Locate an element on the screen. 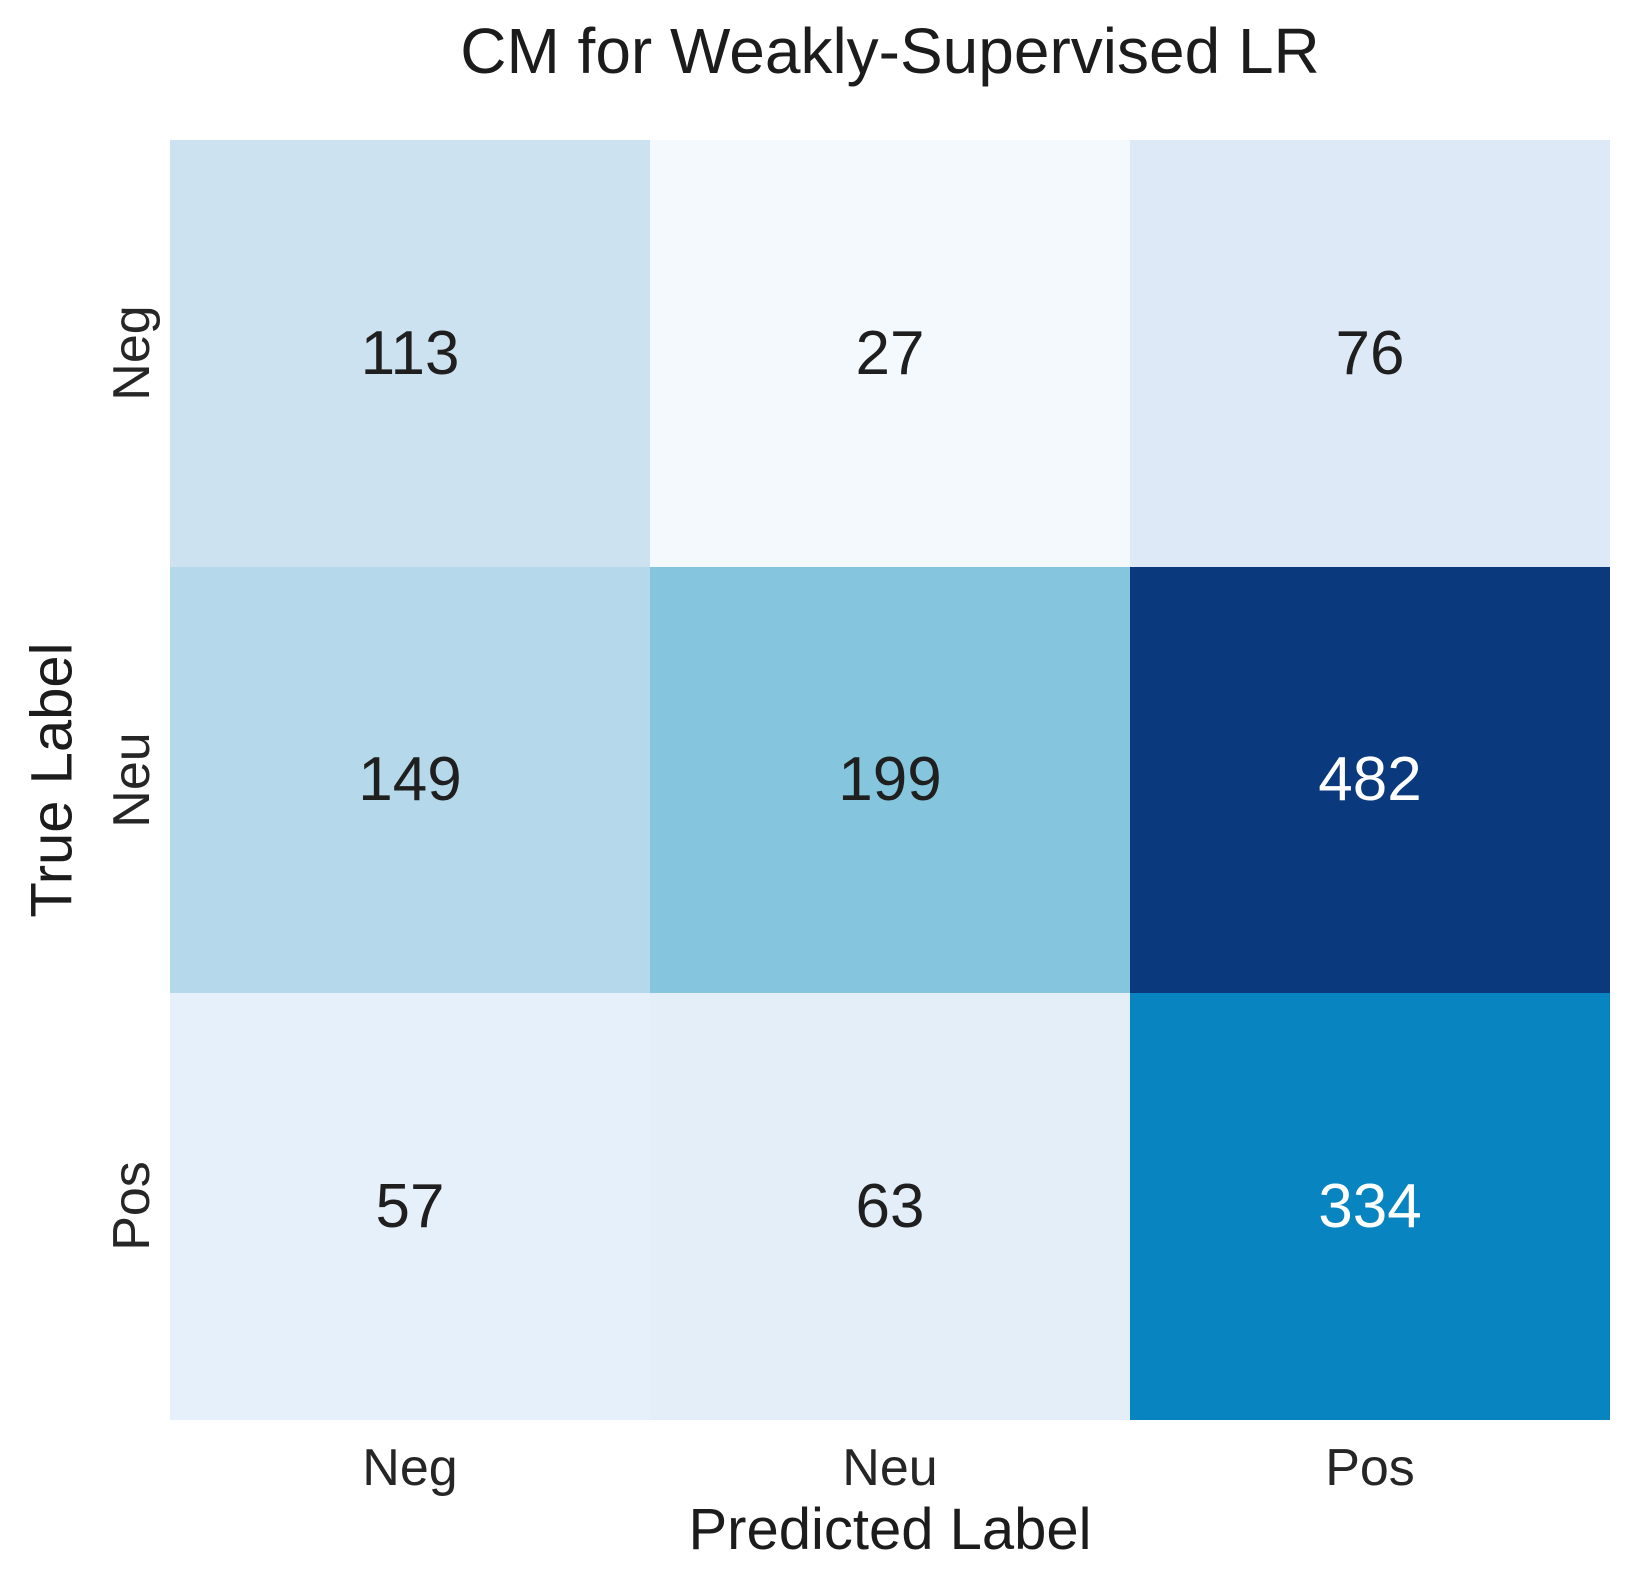 The height and width of the screenshot is (1574, 1642). cell-value: 63 is located at coordinates (890, 1207).